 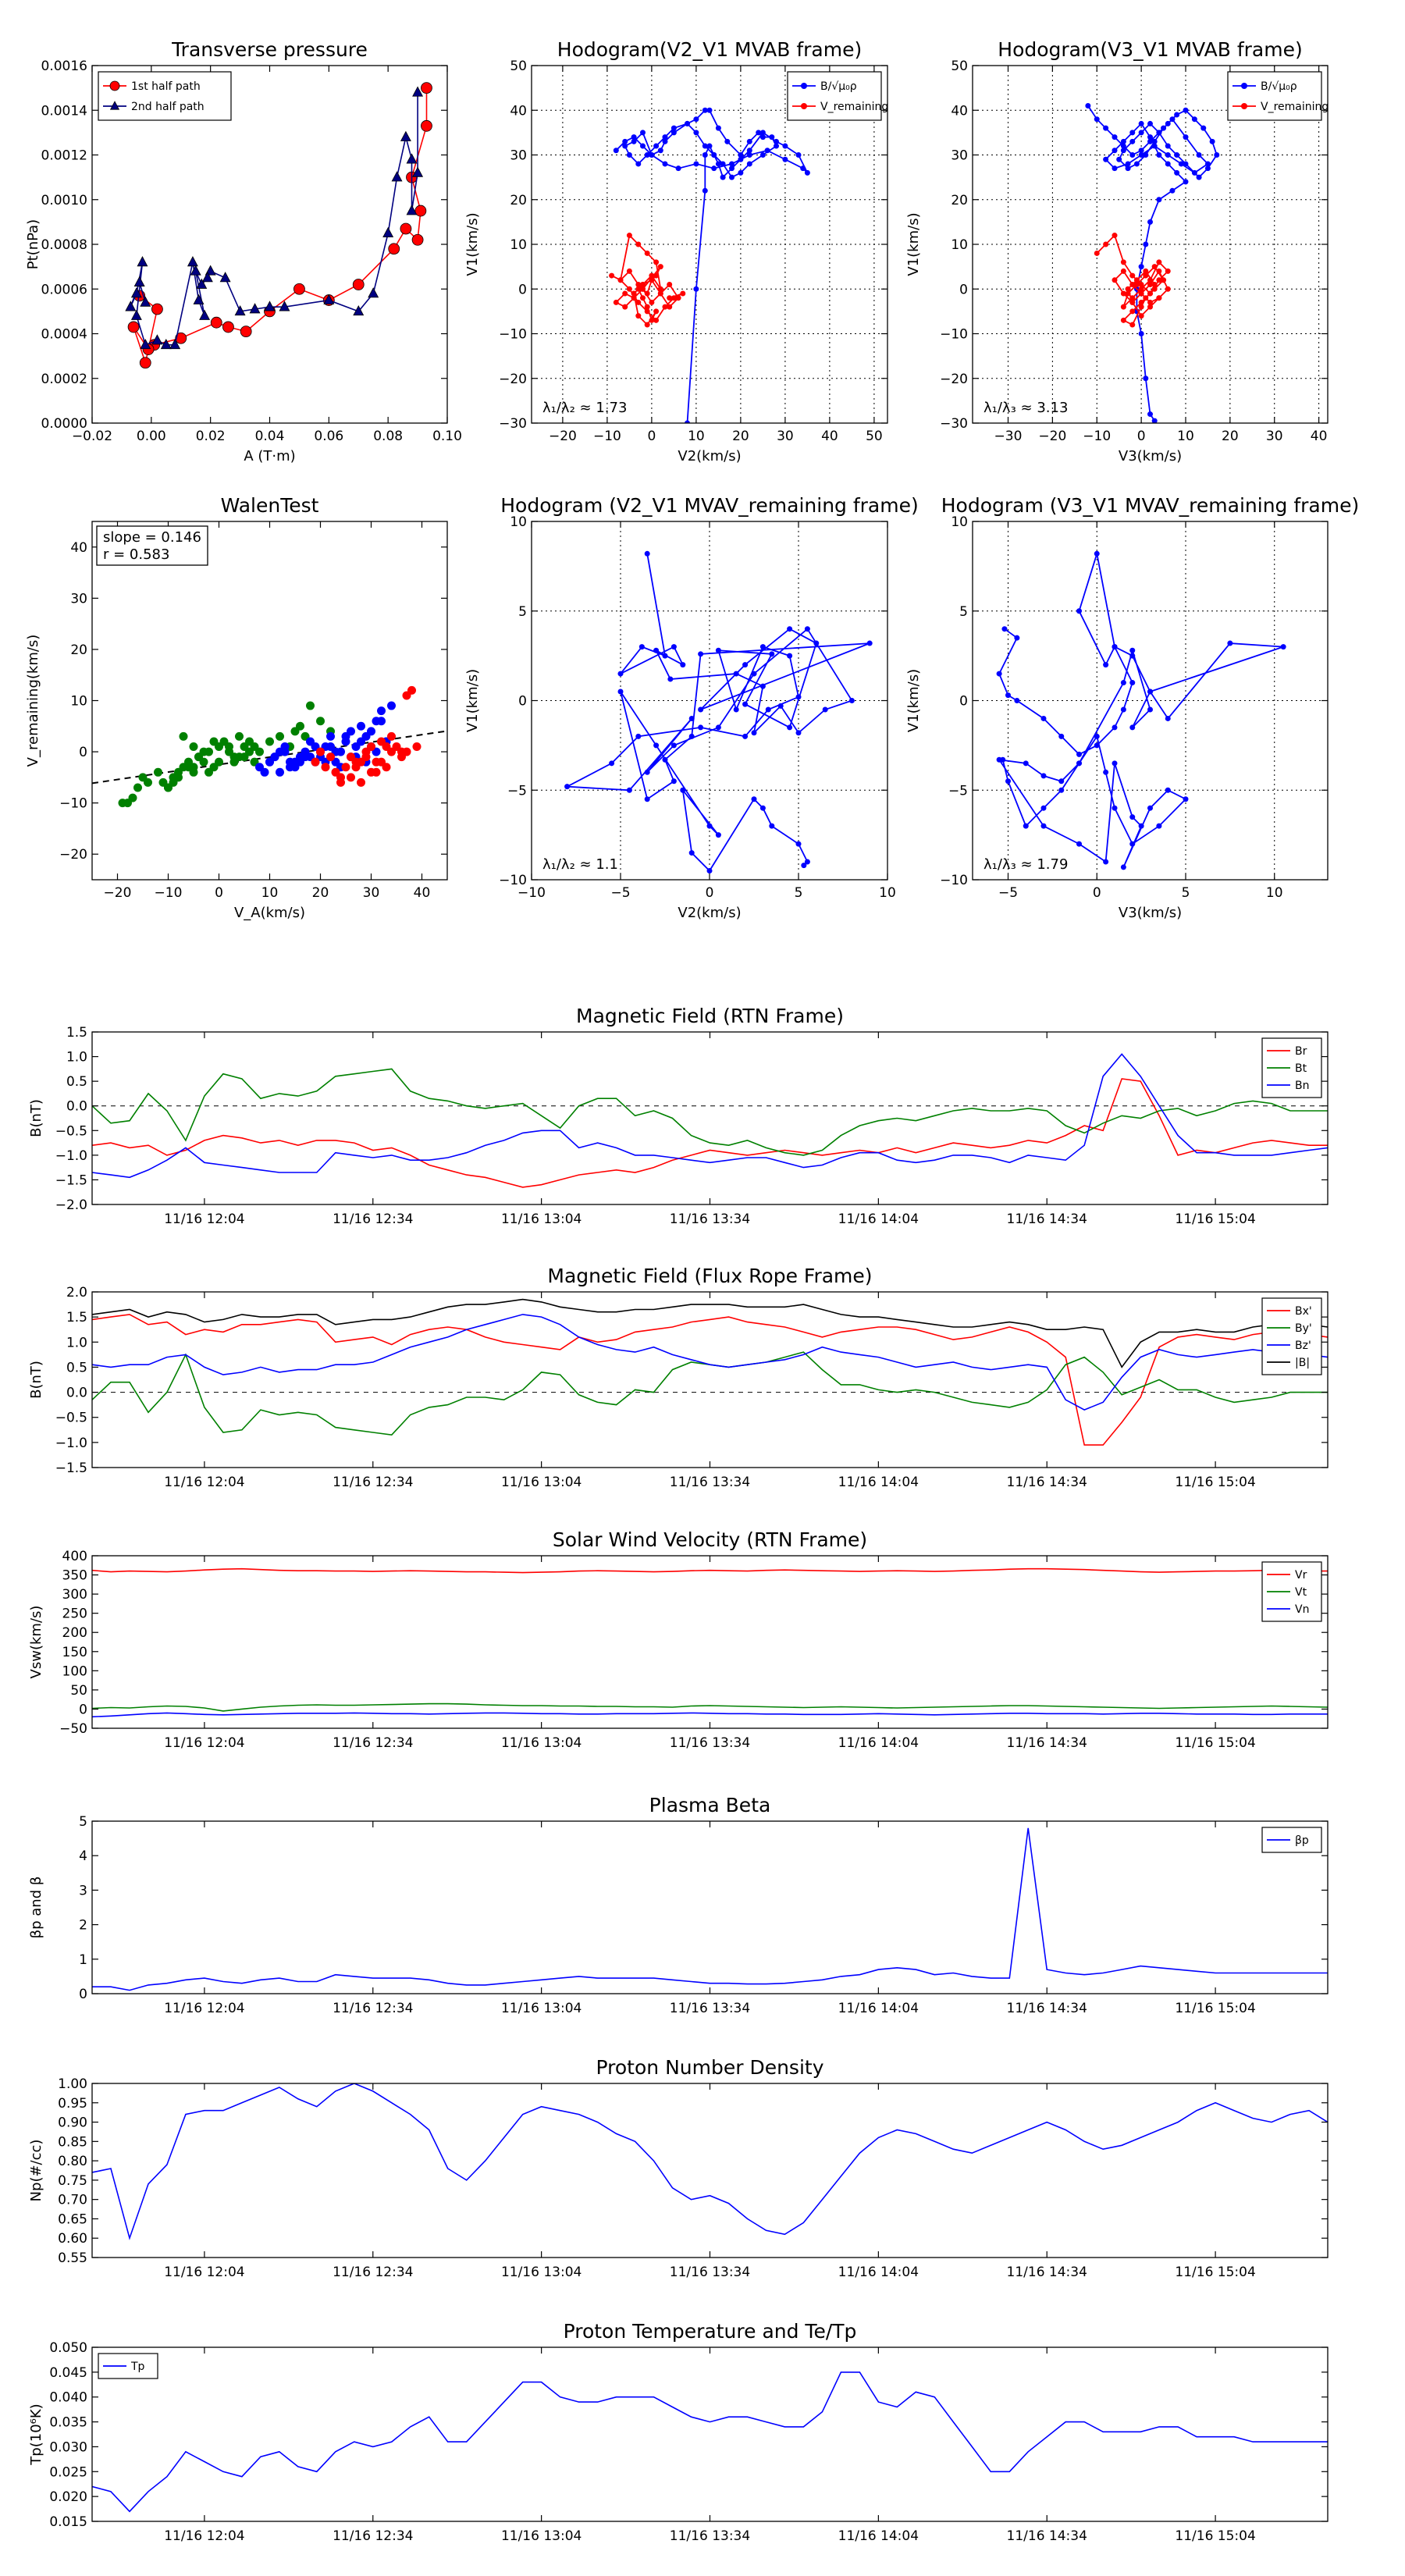 I want to click on y-tick-label: 5, so click(x=522, y=612).